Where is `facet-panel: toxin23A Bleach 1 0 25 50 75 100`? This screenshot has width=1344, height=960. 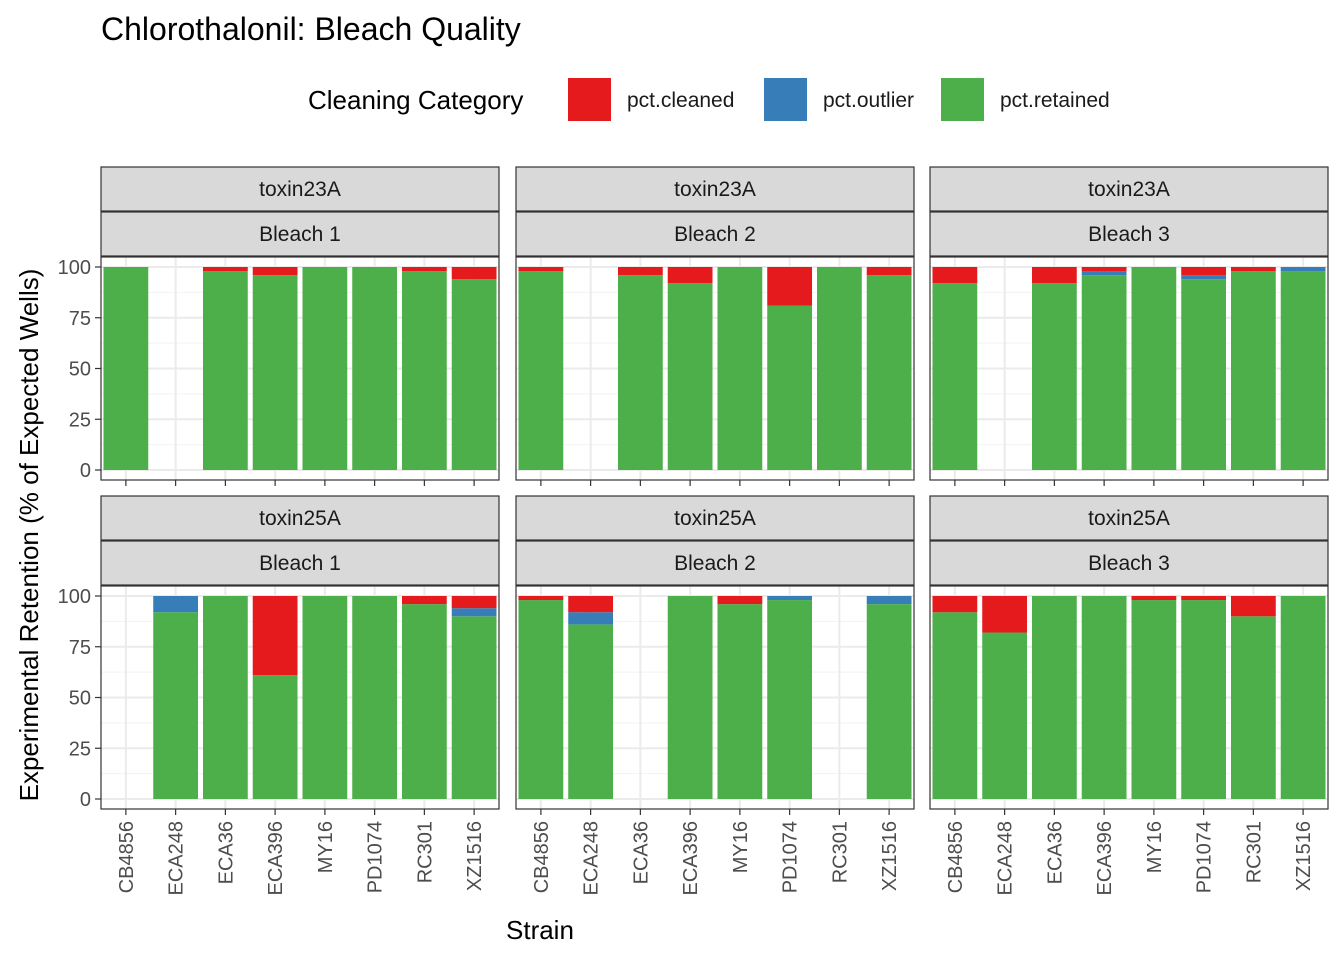 facet-panel: toxin23A Bleach 1 0 25 50 75 100 is located at coordinates (279, 326).